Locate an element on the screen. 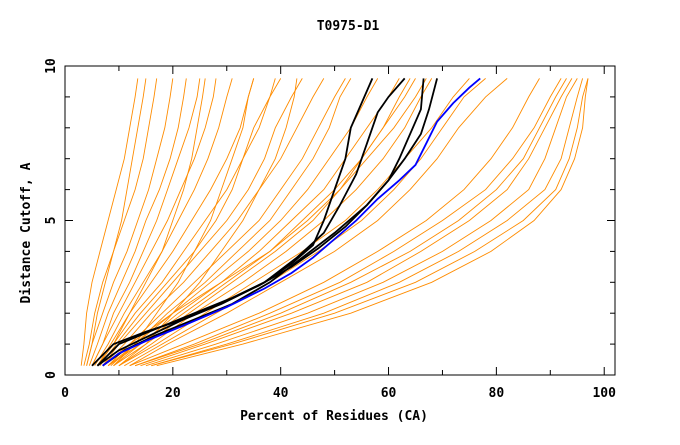  chart-title: T0975-D1 is located at coordinates (348, 26).